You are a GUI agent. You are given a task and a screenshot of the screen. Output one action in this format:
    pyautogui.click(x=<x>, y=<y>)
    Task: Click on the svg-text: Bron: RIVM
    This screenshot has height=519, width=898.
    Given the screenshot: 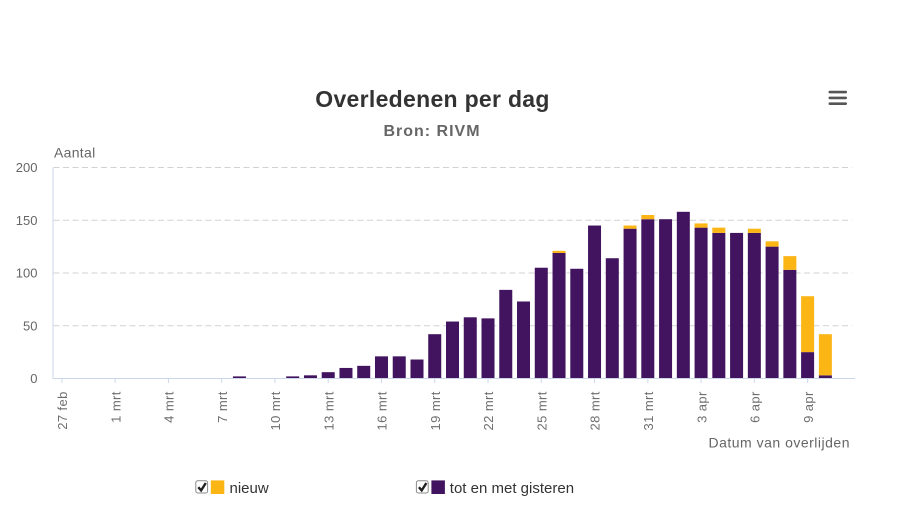 What is the action you would take?
    pyautogui.click(x=431, y=131)
    